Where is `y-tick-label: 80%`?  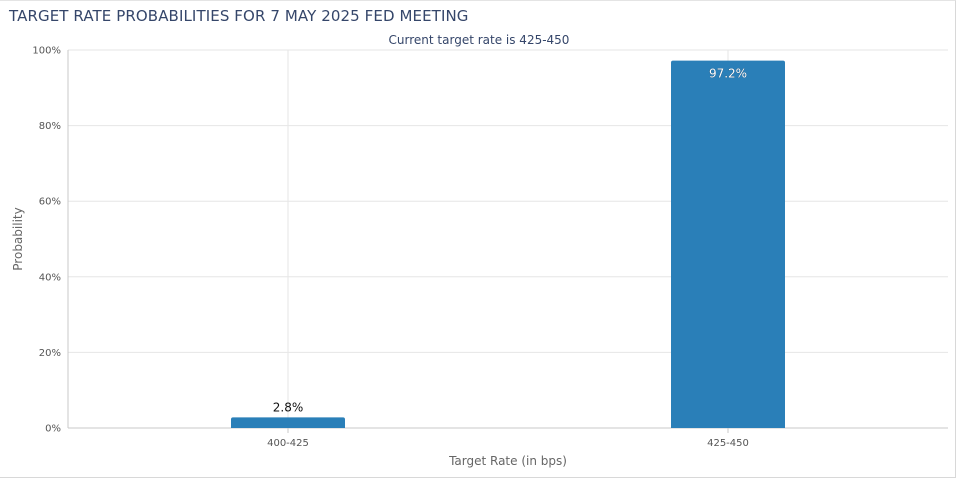
y-tick-label: 80% is located at coordinates (50, 126).